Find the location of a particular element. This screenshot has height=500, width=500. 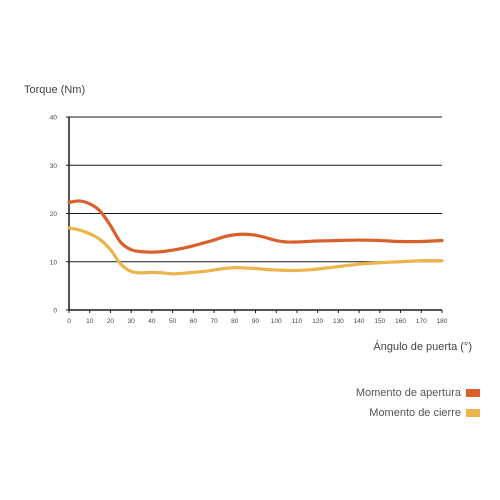

series-lines is located at coordinates (255, 237).